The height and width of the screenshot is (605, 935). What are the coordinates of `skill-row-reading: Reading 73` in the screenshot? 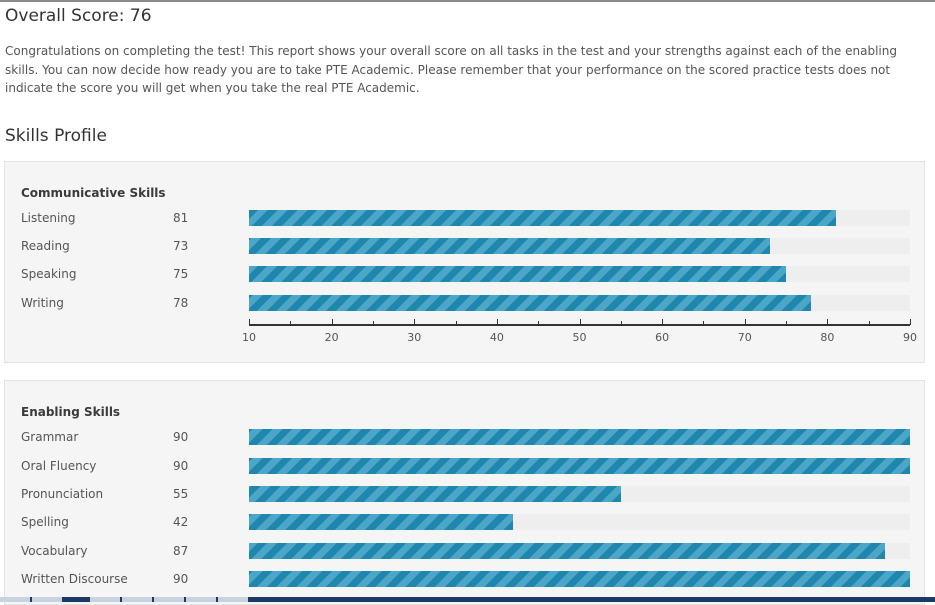 It's located at (467, 246).